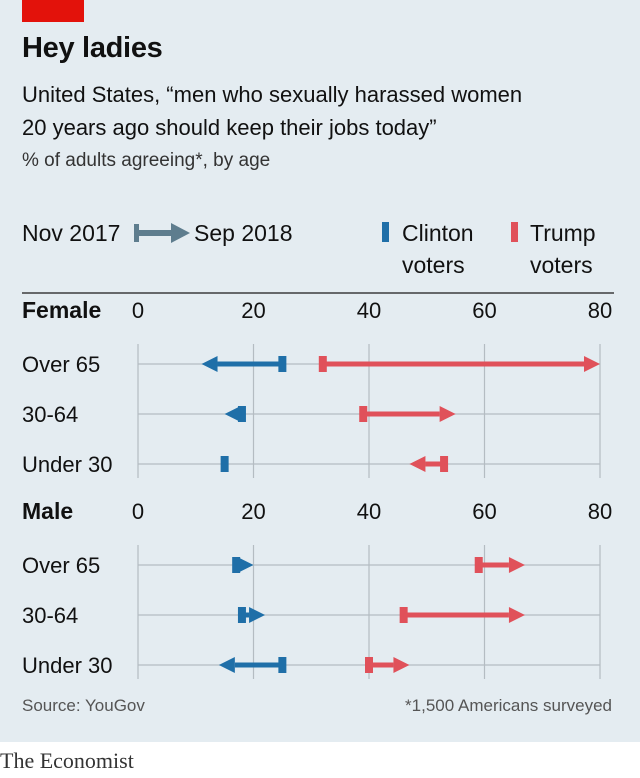 This screenshot has width=640, height=778. I want to click on legend-clinton-swatch, so click(385, 232).